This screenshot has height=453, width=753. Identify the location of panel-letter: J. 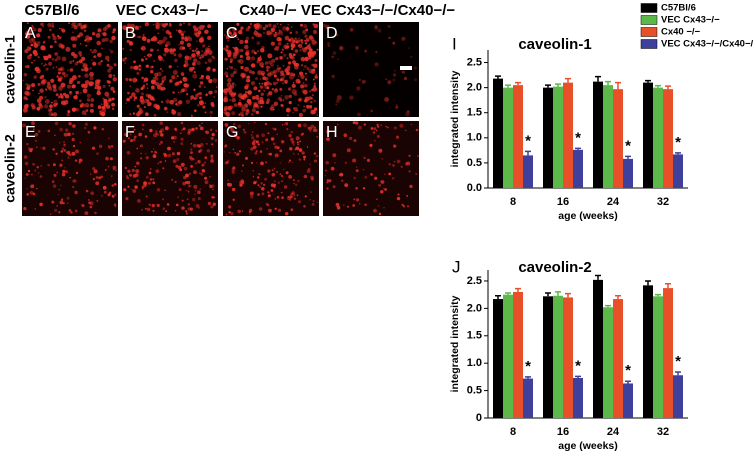
(456, 266).